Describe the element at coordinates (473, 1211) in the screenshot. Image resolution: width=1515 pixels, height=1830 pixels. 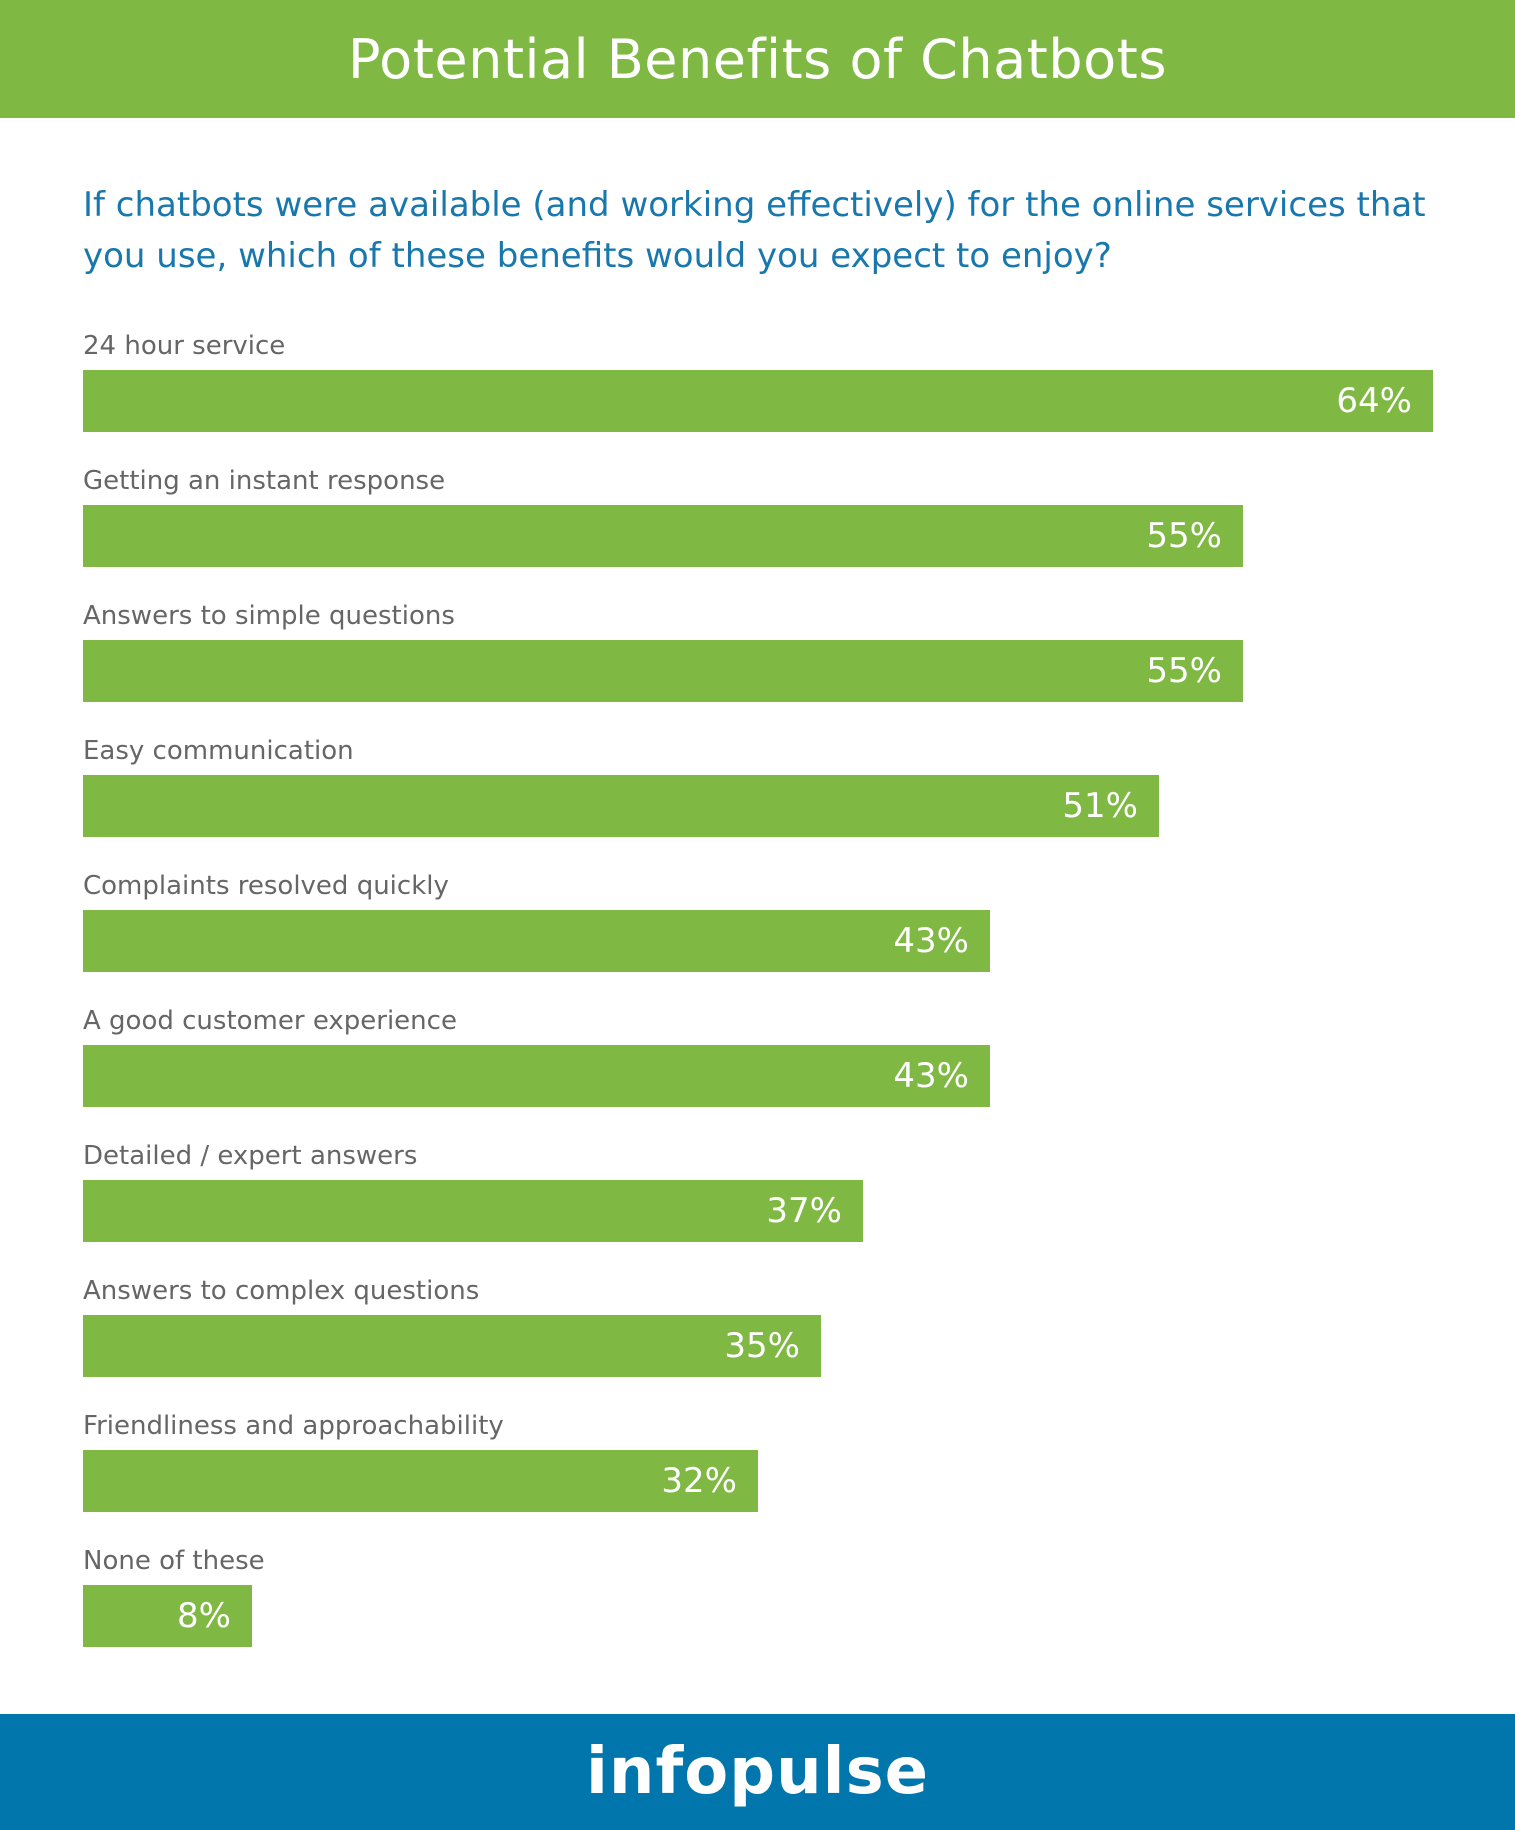
I see `bar: 37%` at that location.